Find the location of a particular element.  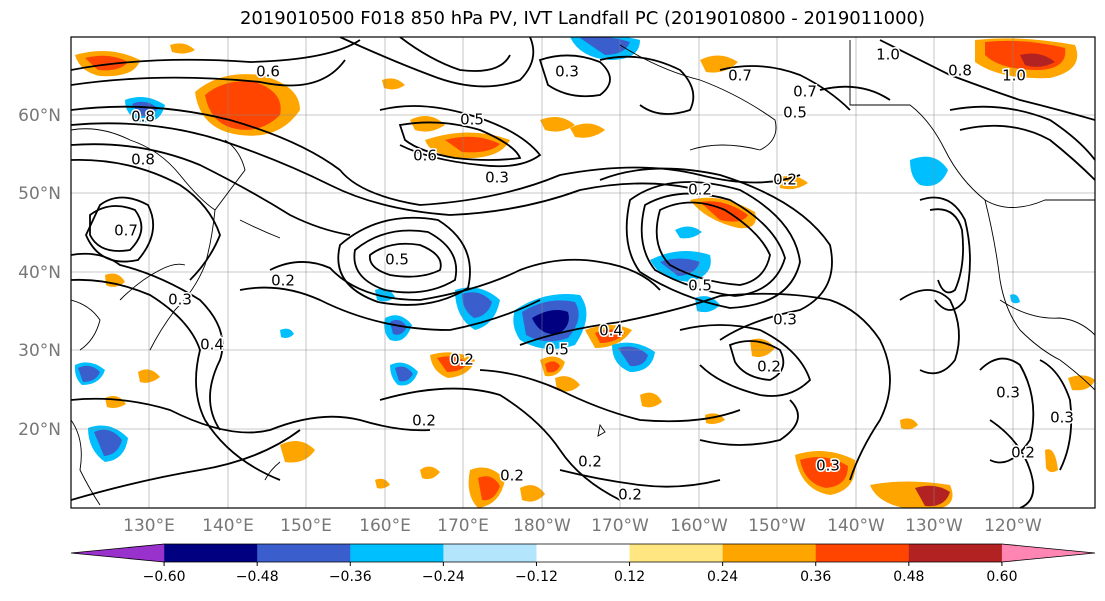

lon-label: 150°E is located at coordinates (306, 526).